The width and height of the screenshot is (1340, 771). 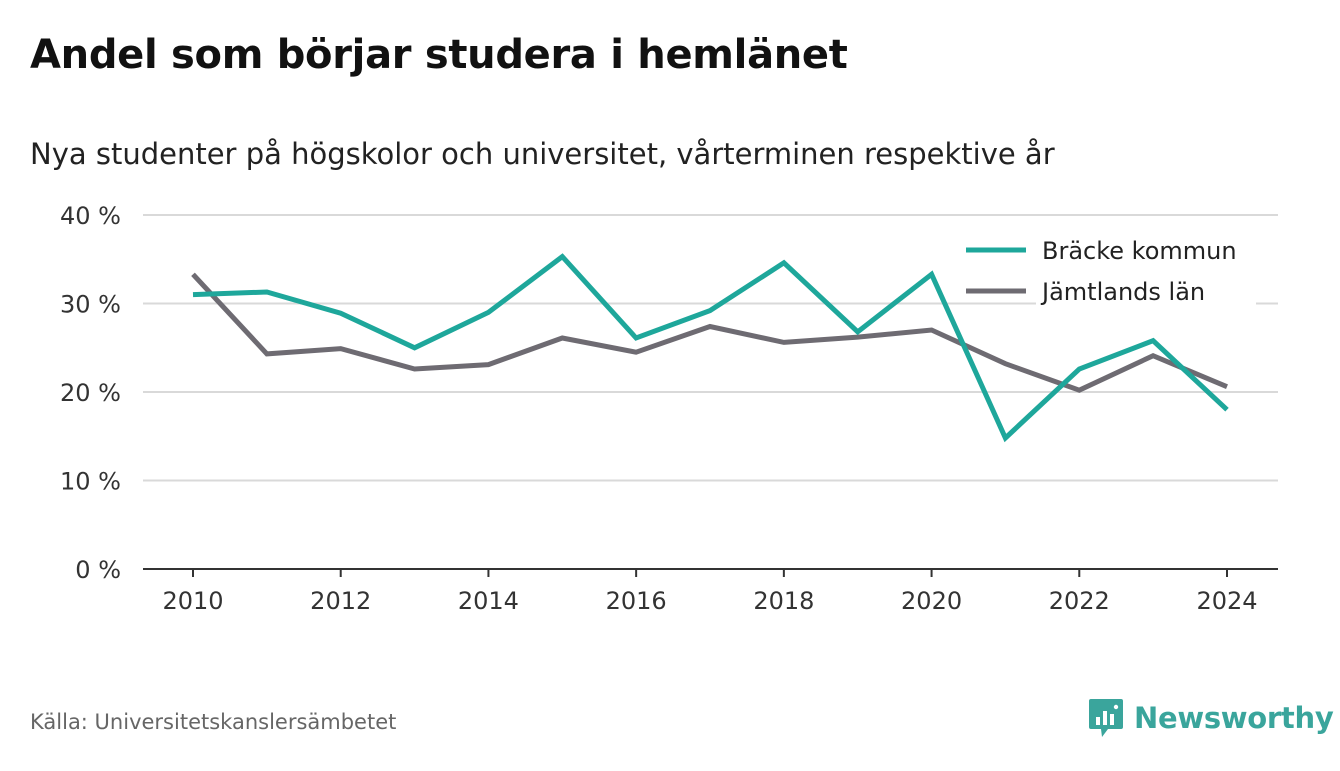 I want to click on x-tick-label: 2024, so click(x=1226, y=601).